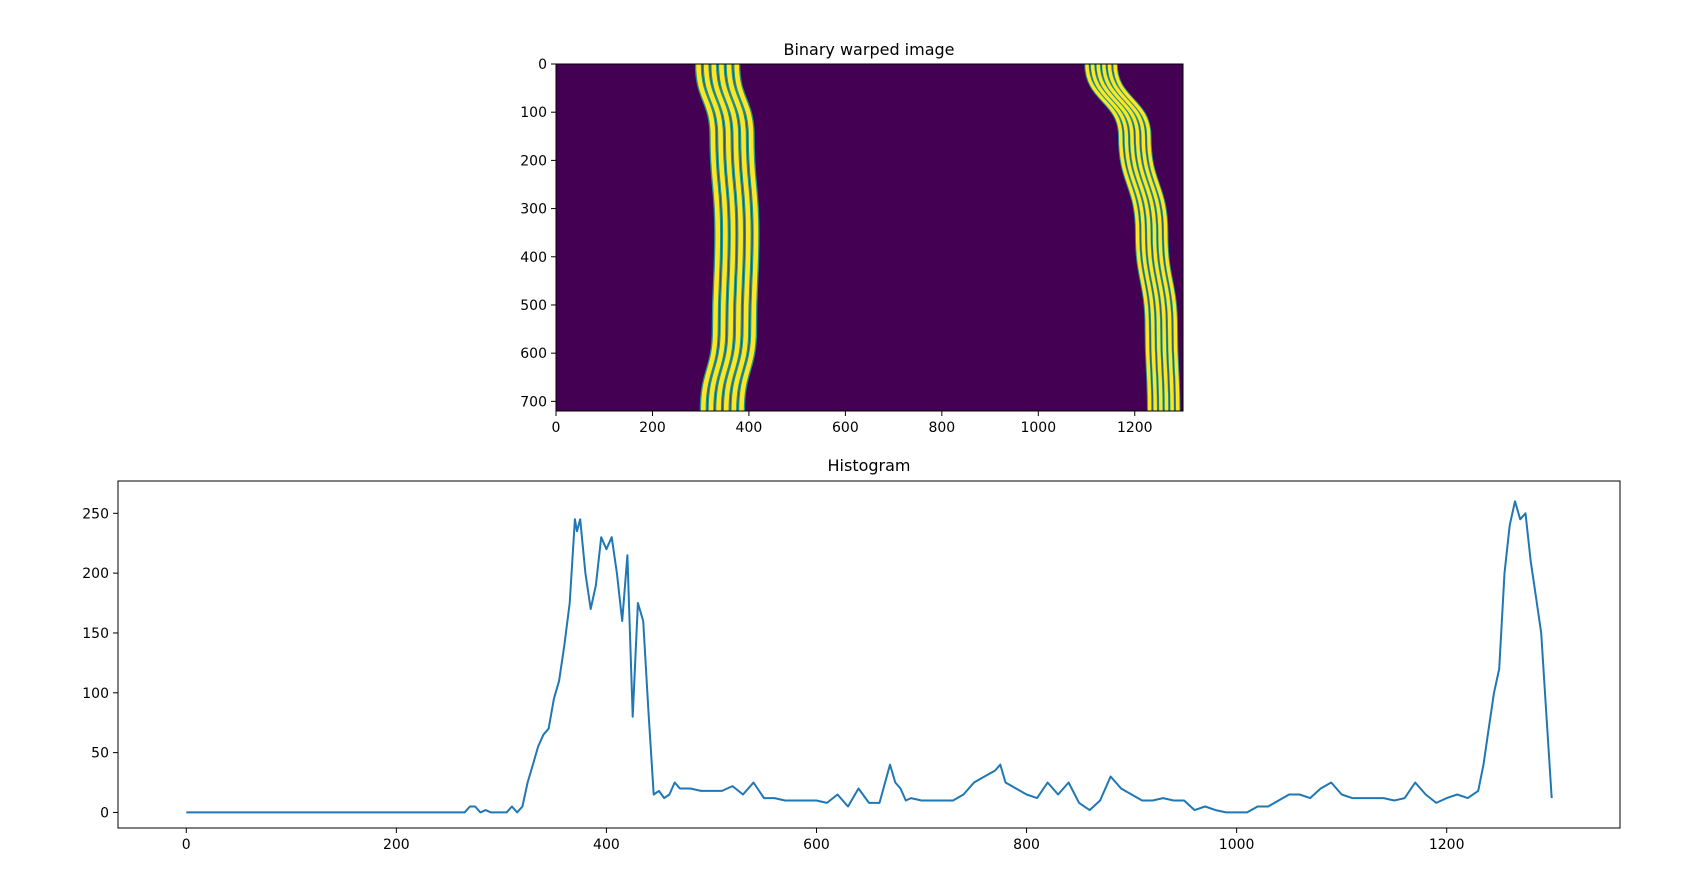 This screenshot has width=1693, height=881. Describe the element at coordinates (100, 754) in the screenshot. I see `histogram-y-tick-label-1: 50` at that location.